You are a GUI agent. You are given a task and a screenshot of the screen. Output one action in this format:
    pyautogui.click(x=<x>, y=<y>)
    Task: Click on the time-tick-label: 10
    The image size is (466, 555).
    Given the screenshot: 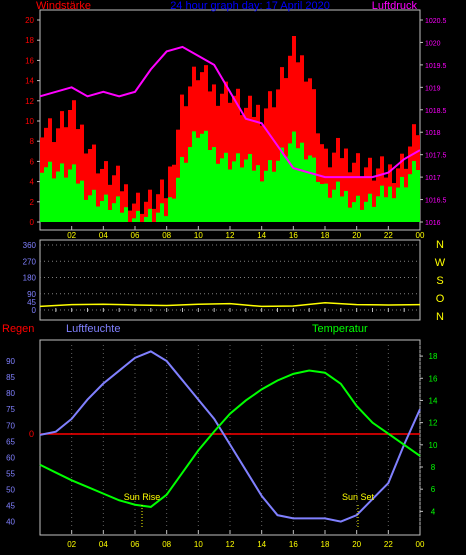 What is the action you would take?
    pyautogui.click(x=198, y=544)
    